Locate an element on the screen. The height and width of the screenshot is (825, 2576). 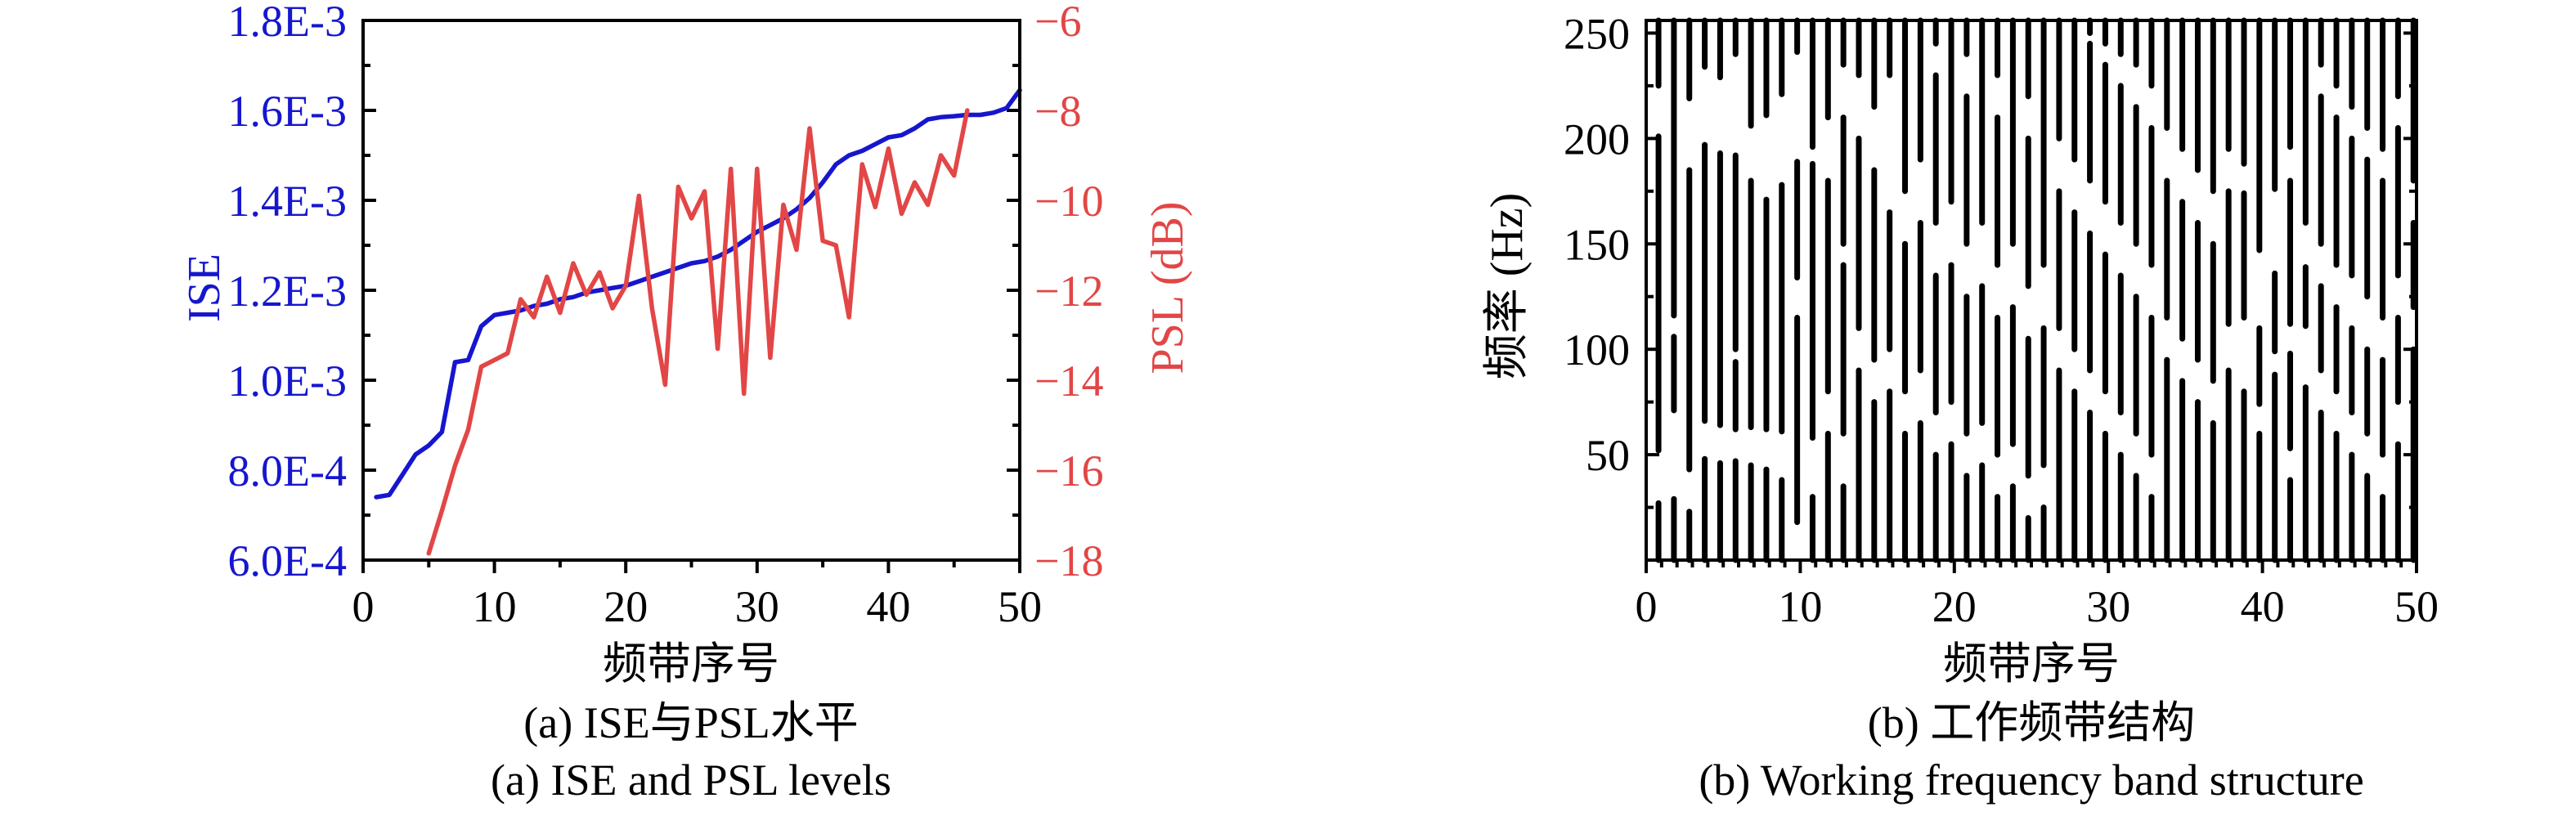
ise-tick-label: 1.0E-3 is located at coordinates (287, 381).